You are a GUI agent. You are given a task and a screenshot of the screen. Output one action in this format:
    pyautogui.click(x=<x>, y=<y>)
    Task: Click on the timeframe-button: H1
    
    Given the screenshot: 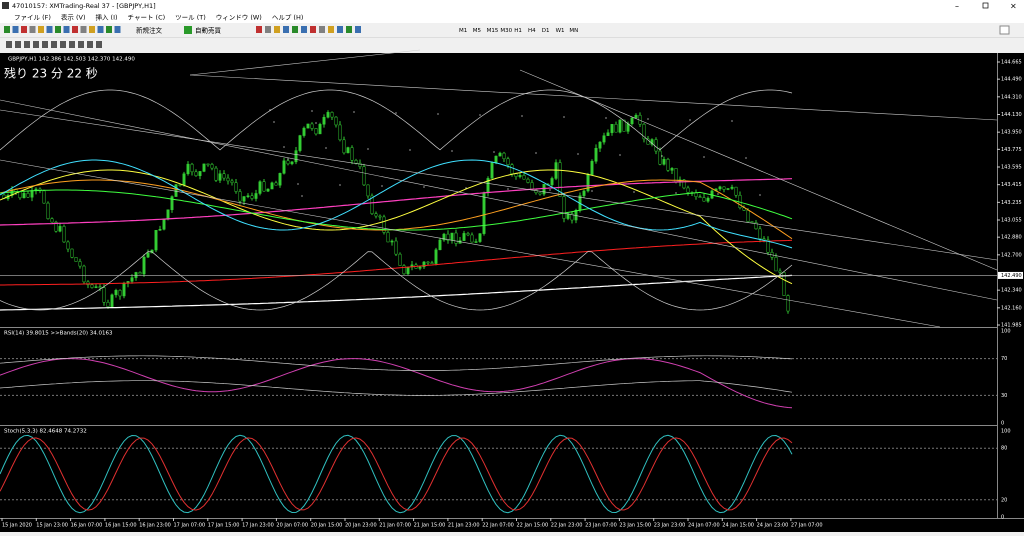 What is the action you would take?
    pyautogui.click(x=518, y=31)
    